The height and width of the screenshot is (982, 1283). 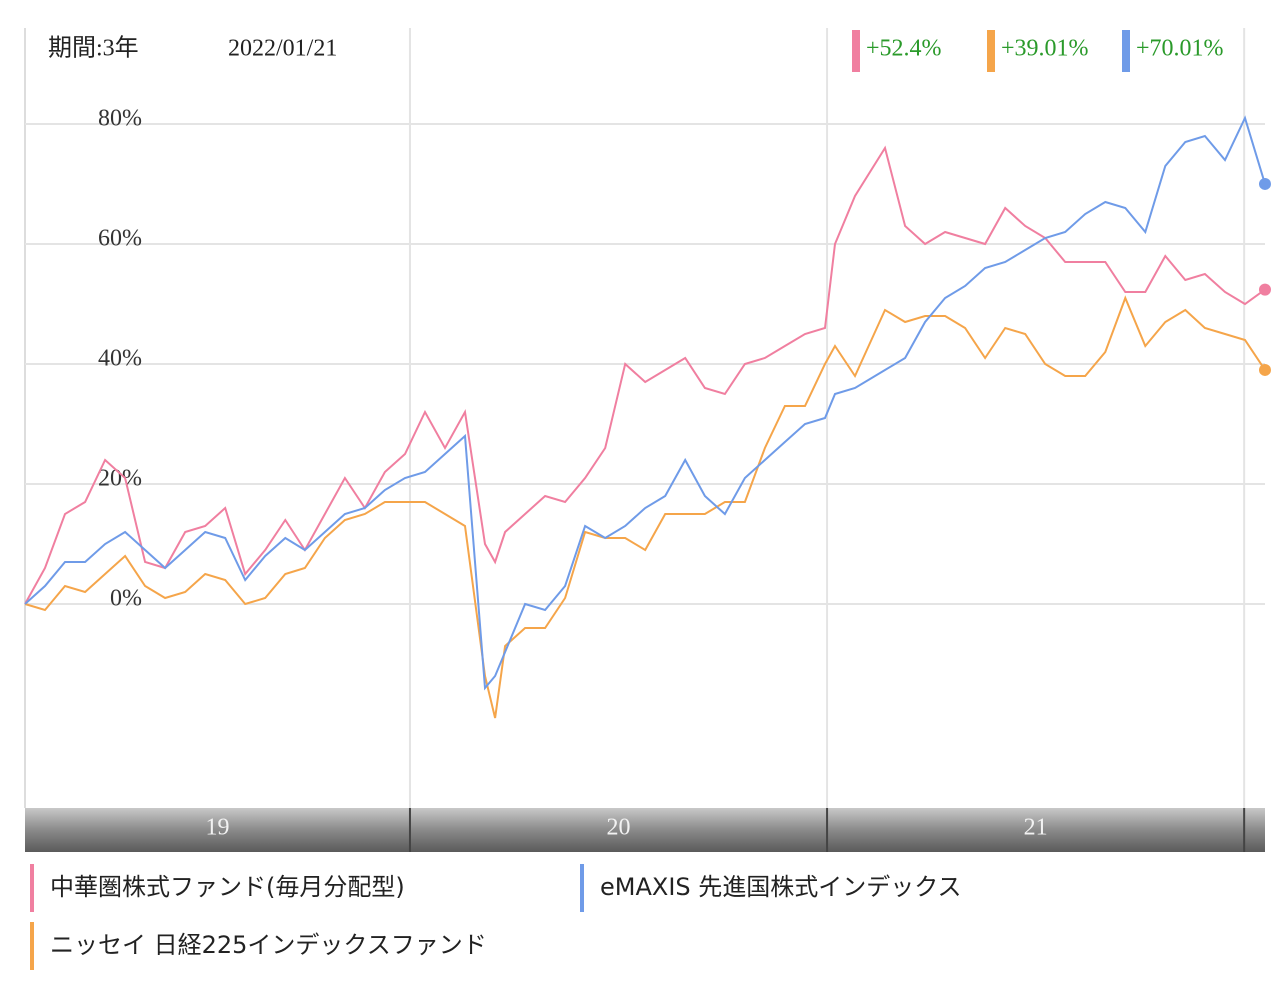 What do you see at coordinates (1036, 828) in the screenshot?
I see `x-band-label: 21` at bounding box center [1036, 828].